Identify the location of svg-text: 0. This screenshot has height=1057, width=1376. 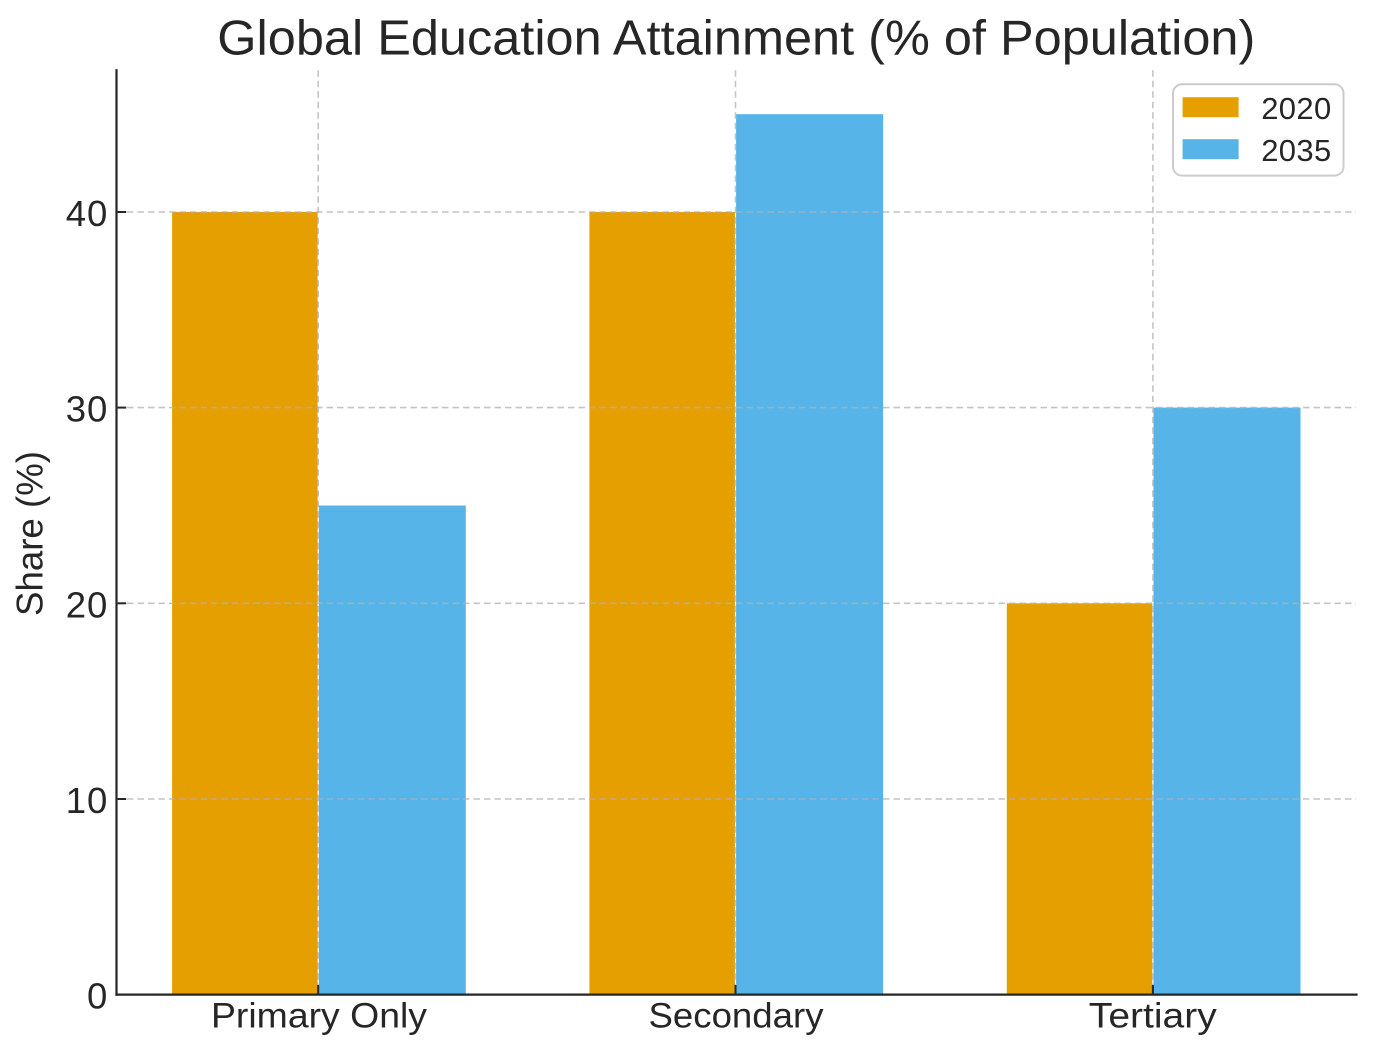
(97, 996).